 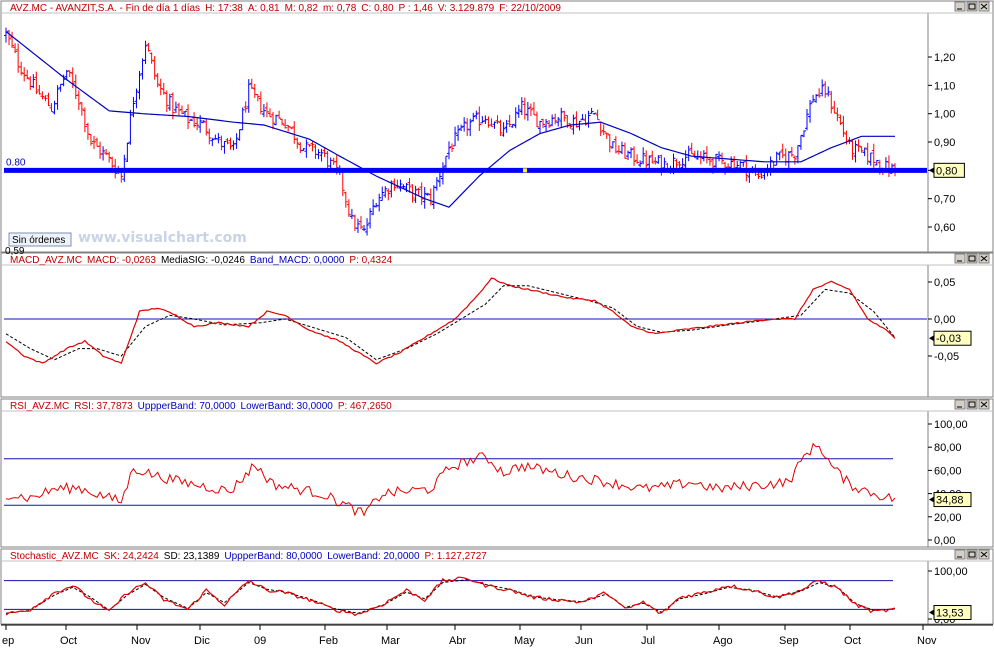 What do you see at coordinates (131, 556) in the screenshot?
I see `stoch-header-field: SK: 24,2424` at bounding box center [131, 556].